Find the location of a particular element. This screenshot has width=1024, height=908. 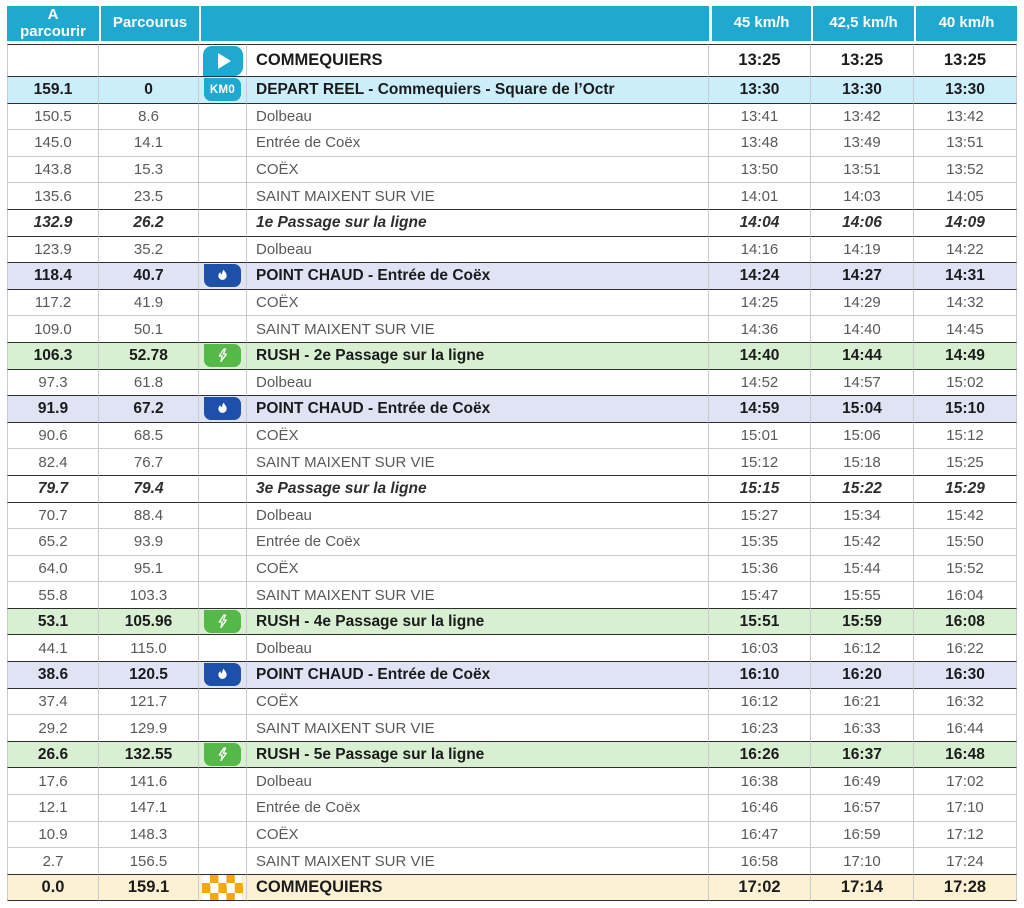

distance-remaining-cell: 150.5 is located at coordinates (53, 117).